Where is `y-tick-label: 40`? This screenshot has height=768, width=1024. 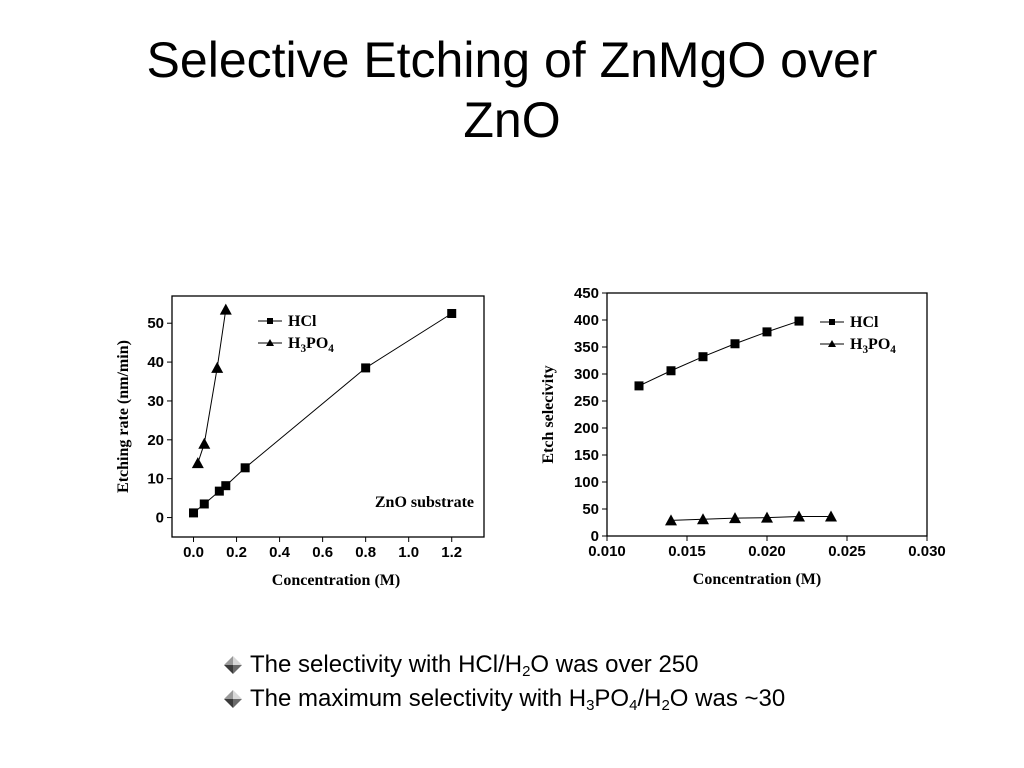 y-tick-label: 40 is located at coordinates (155, 362).